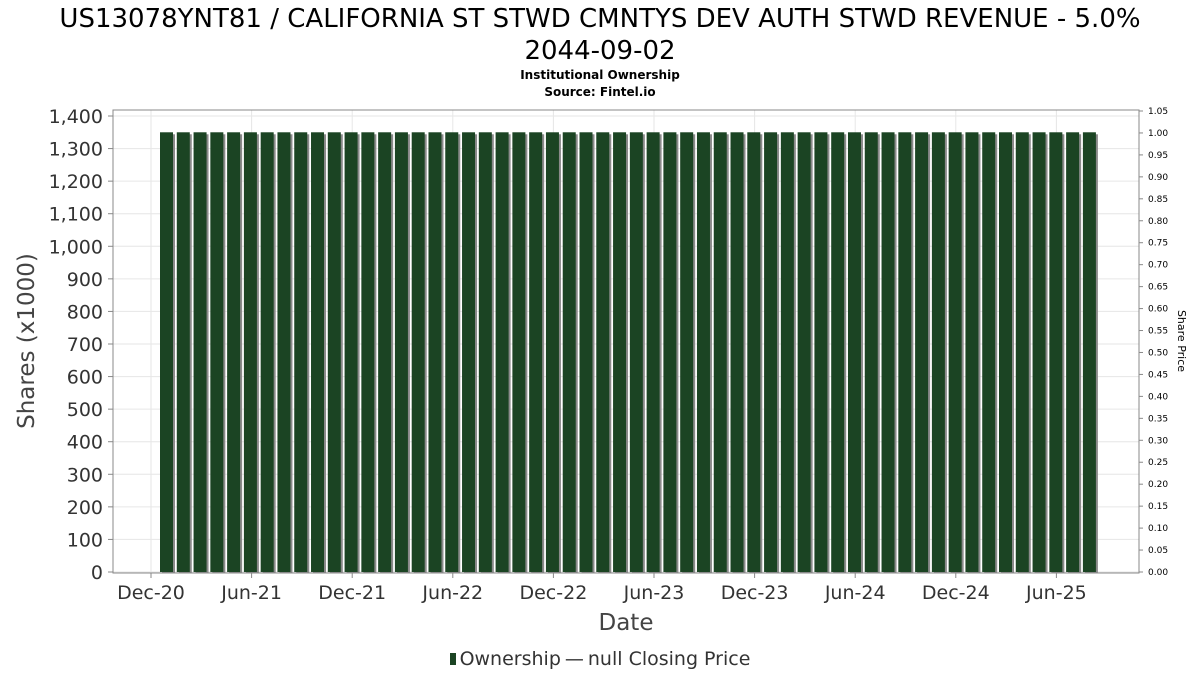 This screenshot has width=1200, height=675. Describe the element at coordinates (755, 593) in the screenshot. I see `x-tick-label: Dec-23` at that location.